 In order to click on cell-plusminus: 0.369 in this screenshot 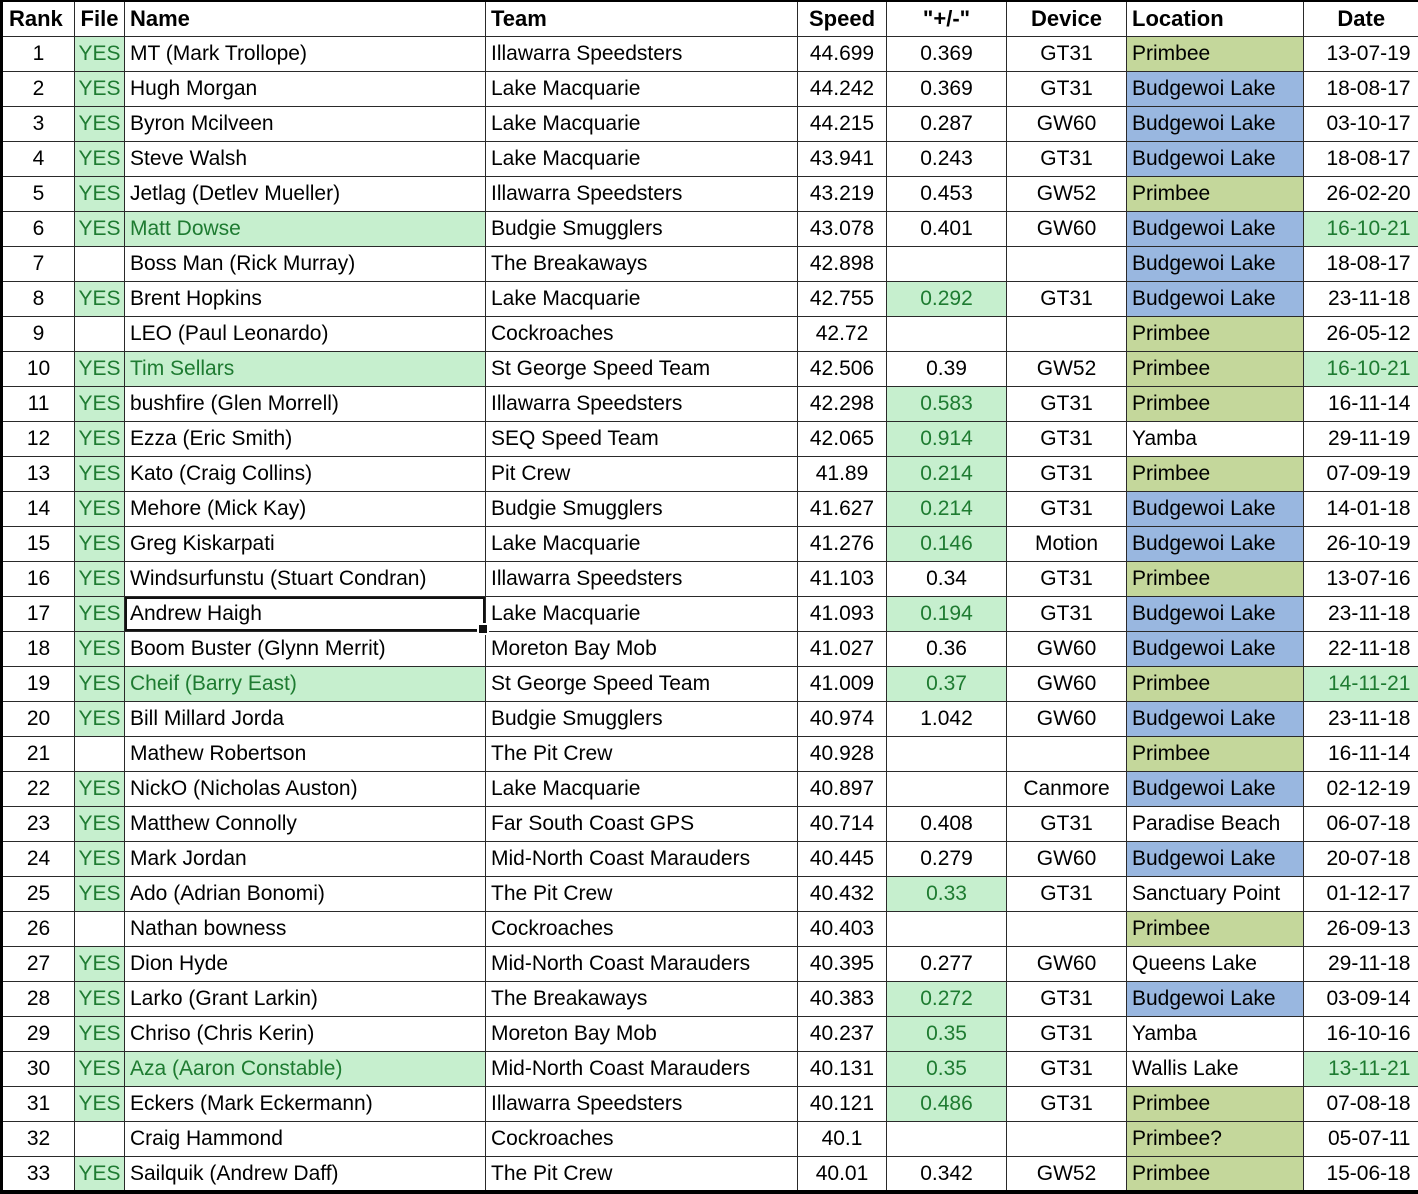, I will do `click(947, 88)`.